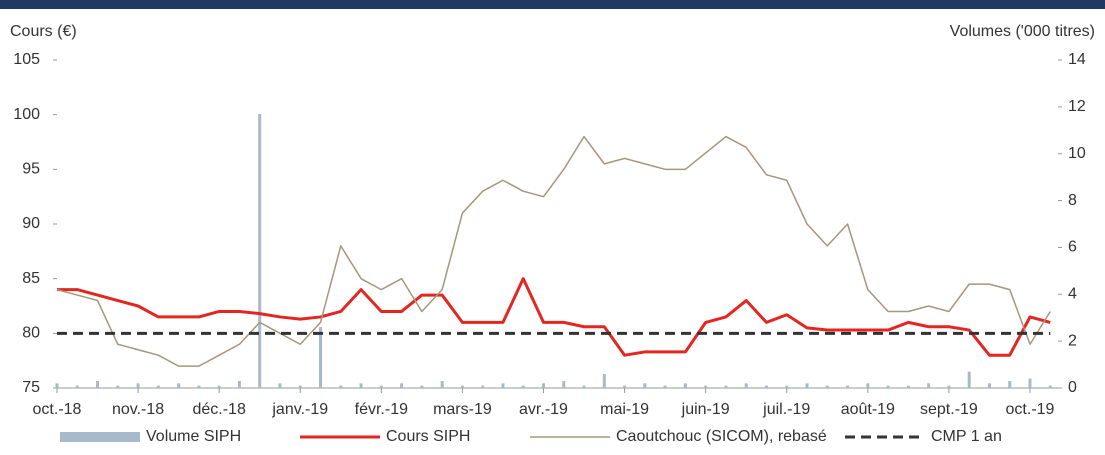  Describe the element at coordinates (1072, 247) in the screenshot. I see `y2-tick-label: 6` at that location.